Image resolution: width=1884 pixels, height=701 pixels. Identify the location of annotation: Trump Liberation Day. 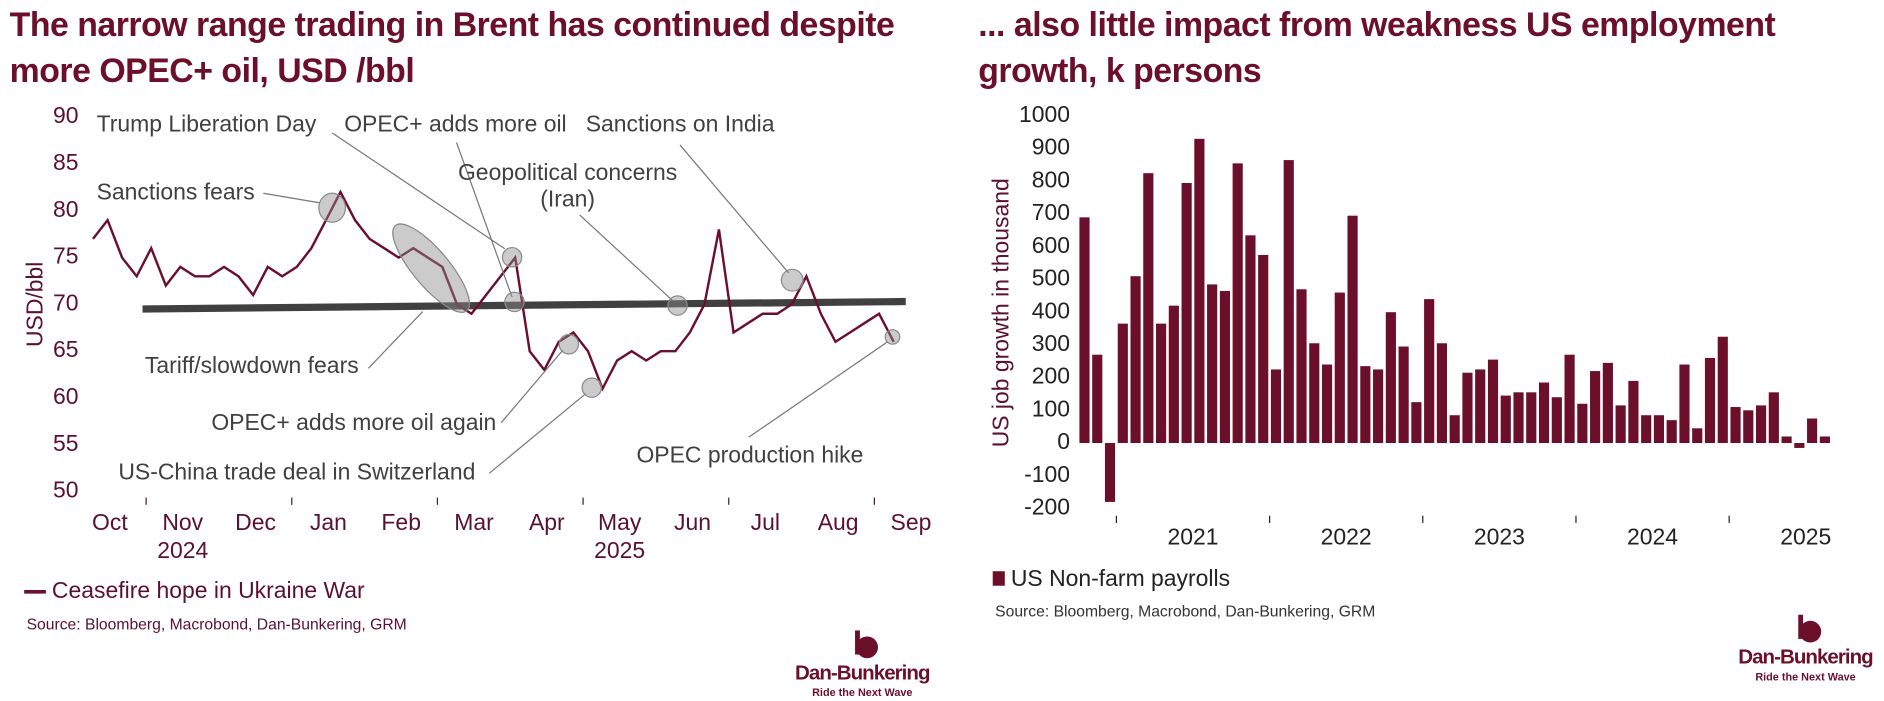
(207, 124).